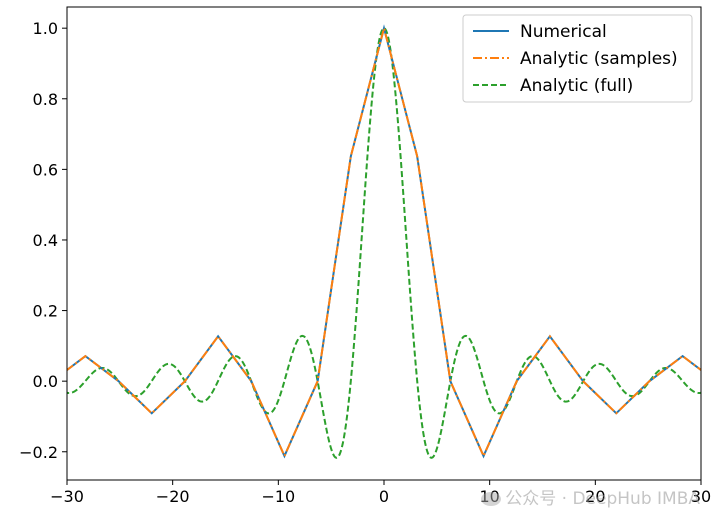 The height and width of the screenshot is (524, 720). I want to click on x-tick-label: 30, so click(701, 496).